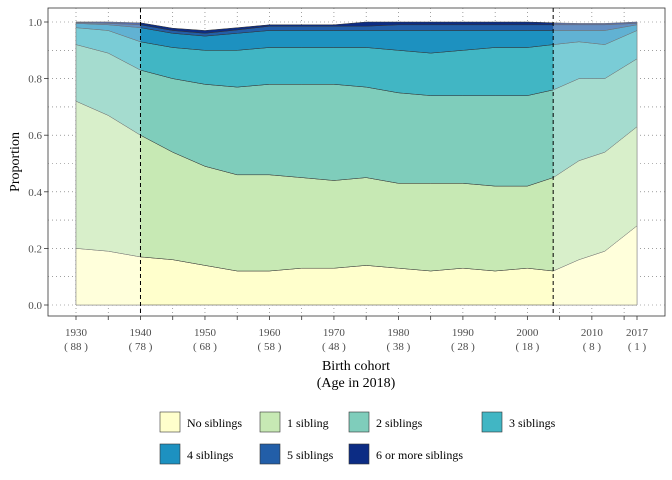 The image size is (672, 480). Describe the element at coordinates (205, 347) in the screenshot. I see `x-tick-age-label: ( 68 )` at that location.